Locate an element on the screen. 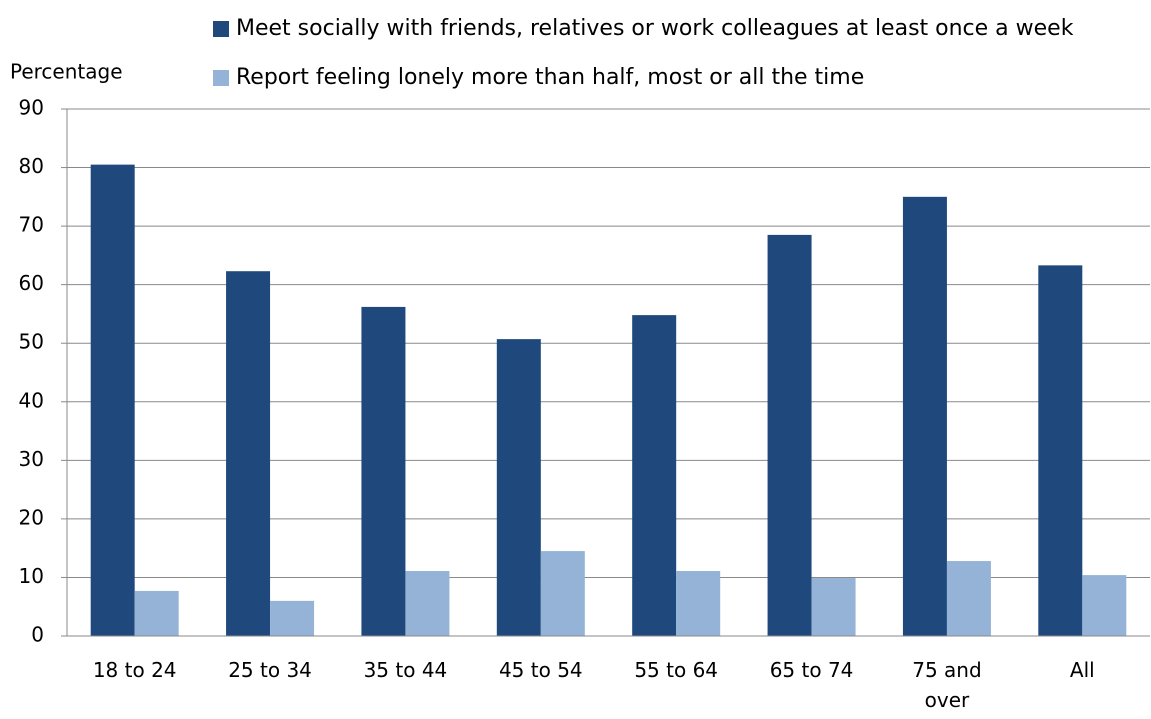  x-tick-label: 45 to 54 is located at coordinates (540, 670).